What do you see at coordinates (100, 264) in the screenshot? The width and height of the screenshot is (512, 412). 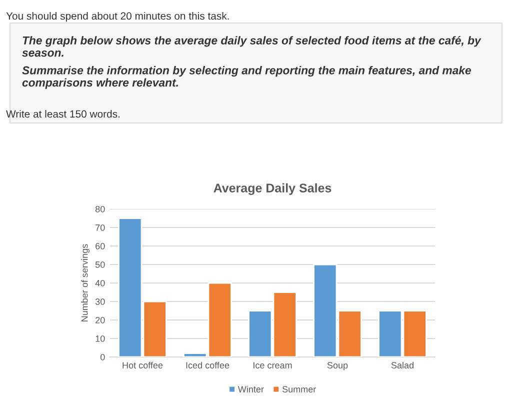 I see `y-tick-label: 50` at bounding box center [100, 264].